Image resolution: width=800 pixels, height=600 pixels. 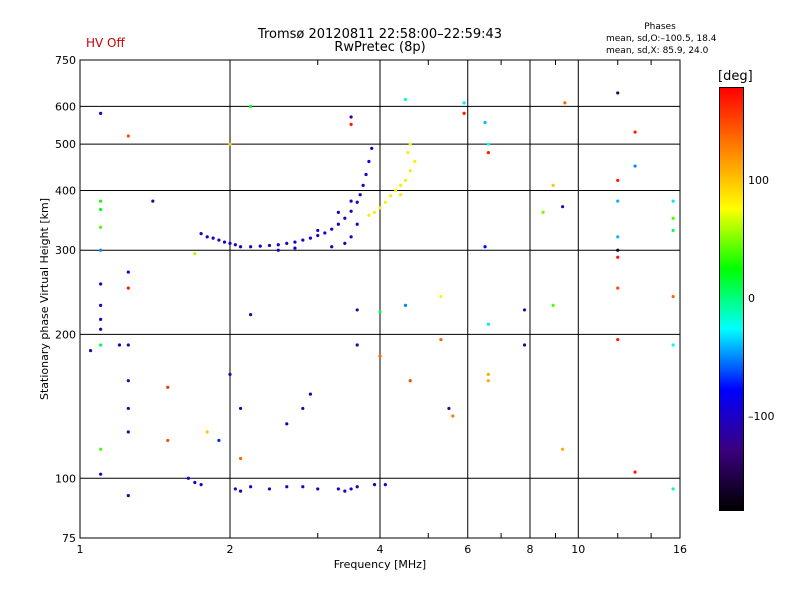 What do you see at coordinates (578, 549) in the screenshot?
I see `x-tick-label: 10` at bounding box center [578, 549].